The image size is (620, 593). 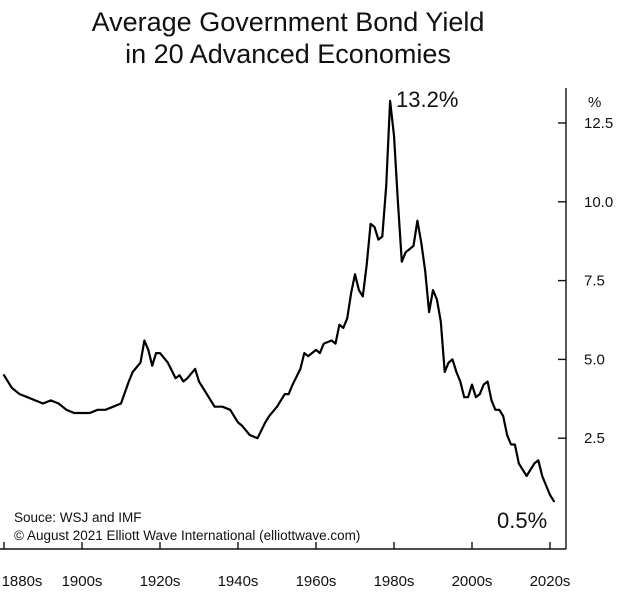 I want to click on y-axis-ticks: 2.5 5.0 7.5 10.0 12.5, so click(x=585, y=281).